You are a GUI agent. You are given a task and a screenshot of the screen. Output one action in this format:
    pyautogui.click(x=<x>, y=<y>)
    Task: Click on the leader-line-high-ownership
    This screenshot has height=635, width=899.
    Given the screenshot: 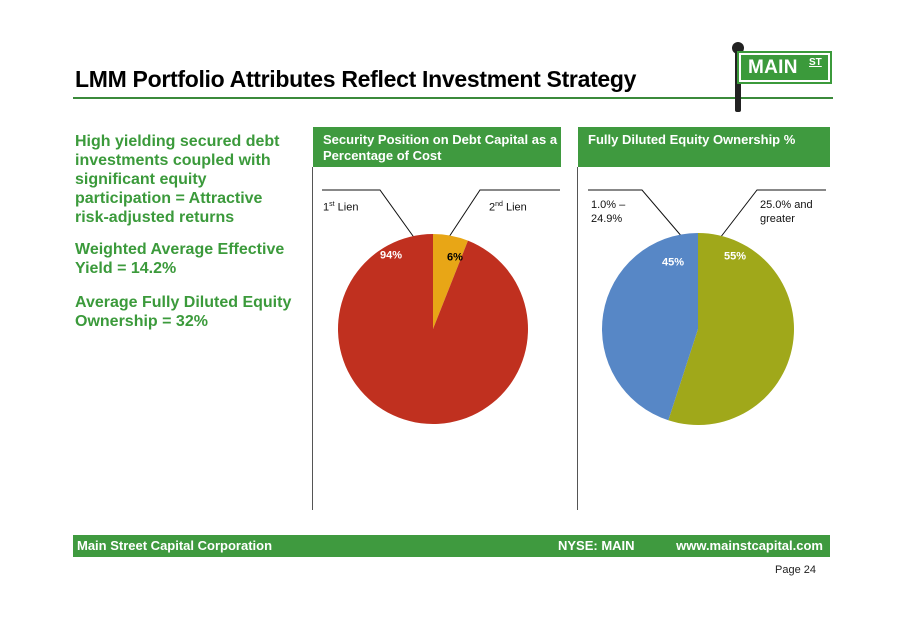 What is the action you would take?
    pyautogui.click(x=772, y=214)
    